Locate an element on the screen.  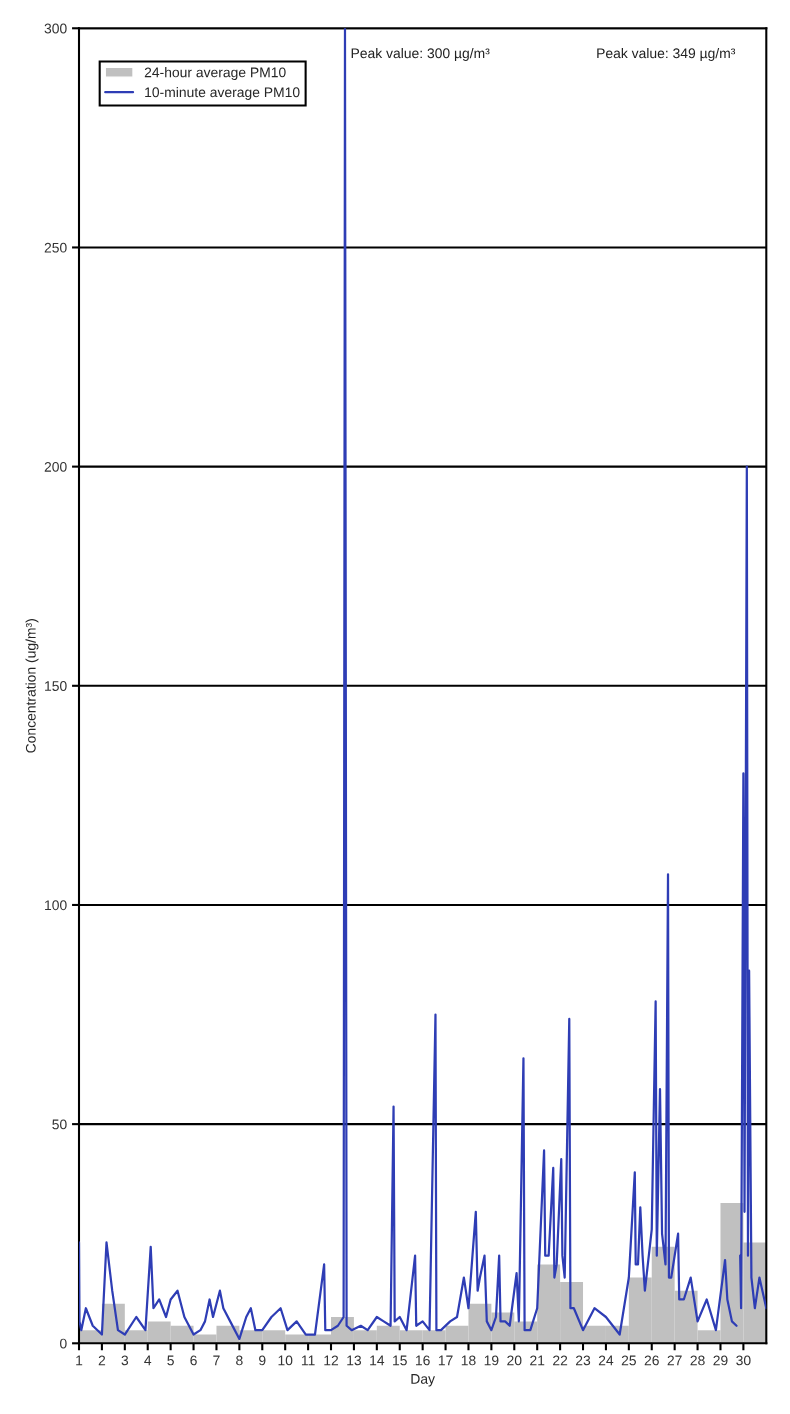
y-tick-label: 250 is located at coordinates (55, 247).